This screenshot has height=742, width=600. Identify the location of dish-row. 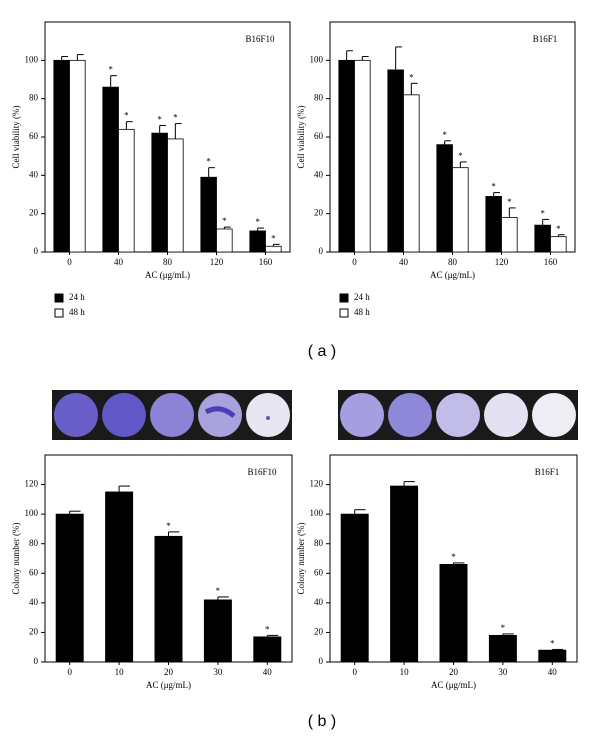
(315, 415).